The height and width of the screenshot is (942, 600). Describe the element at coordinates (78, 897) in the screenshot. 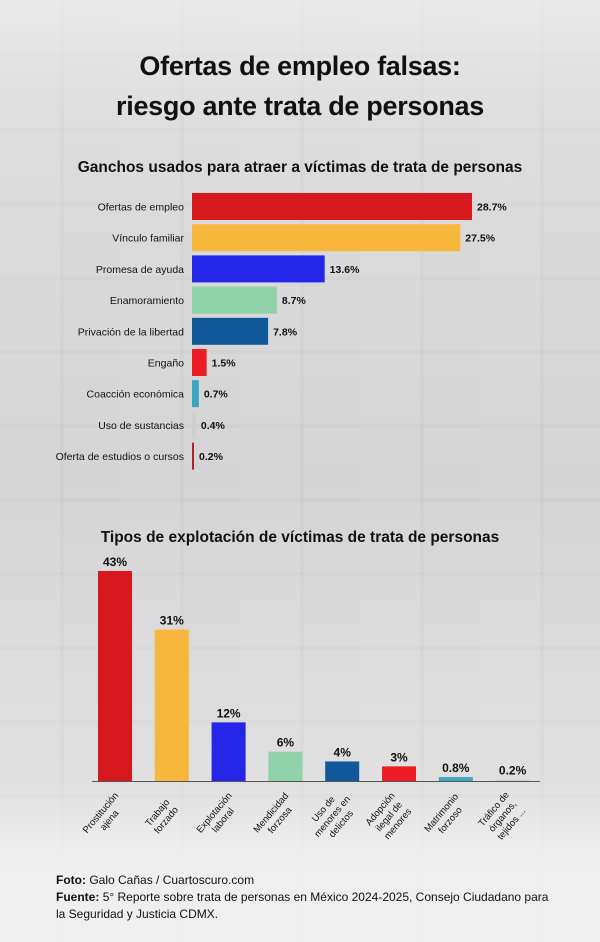

I see `source-credit-label: Fuente:` at that location.